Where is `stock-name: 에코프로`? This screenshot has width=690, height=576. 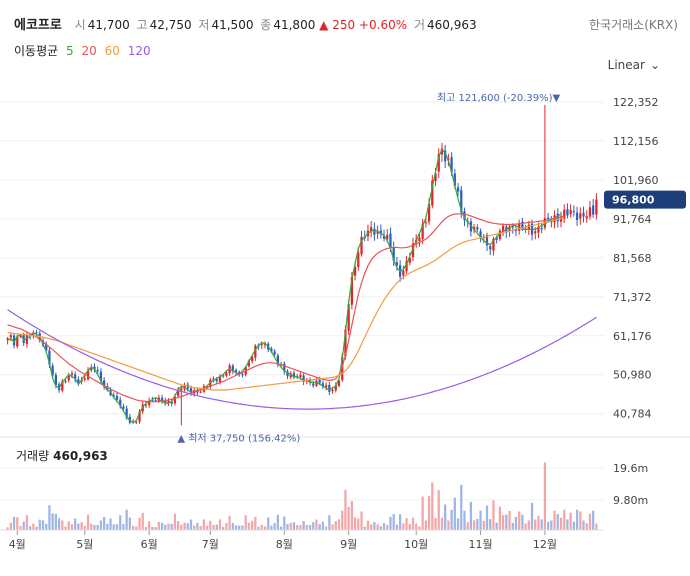 stock-name: 에코프로 is located at coordinates (38, 25).